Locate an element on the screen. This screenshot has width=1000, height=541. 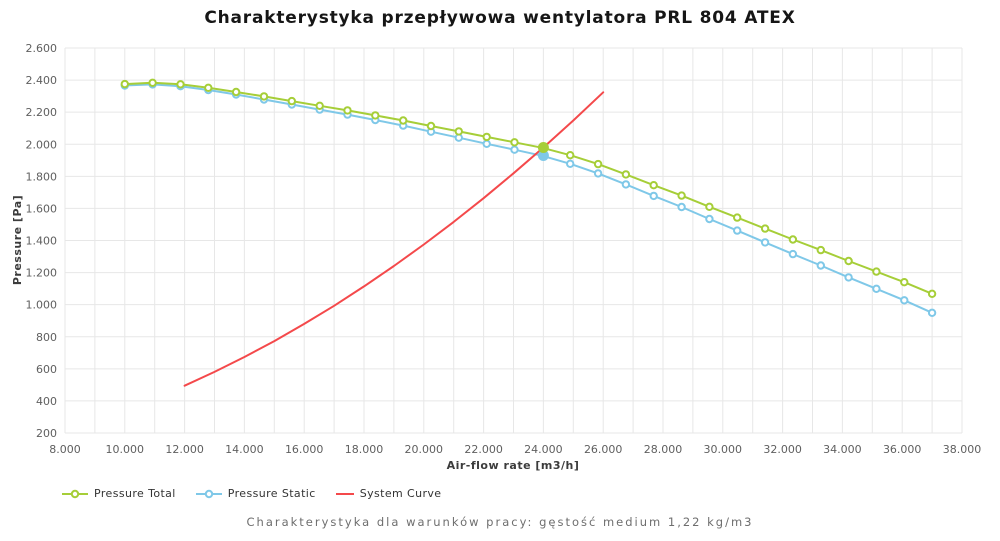
svg-text: 200 is located at coordinates (46, 433).